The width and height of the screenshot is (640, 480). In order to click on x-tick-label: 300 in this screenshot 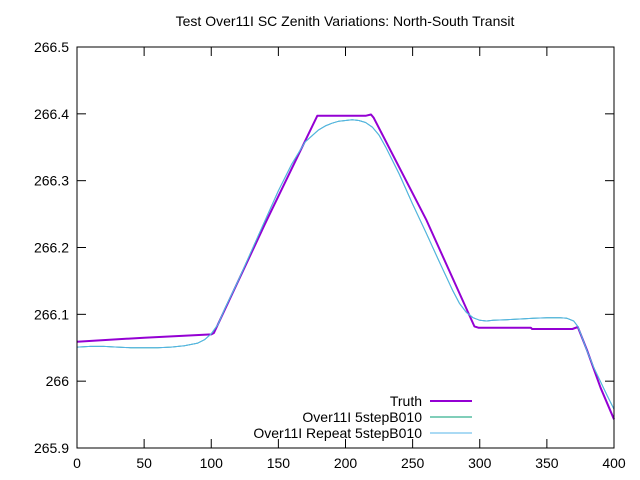, I will do `click(480, 463)`.